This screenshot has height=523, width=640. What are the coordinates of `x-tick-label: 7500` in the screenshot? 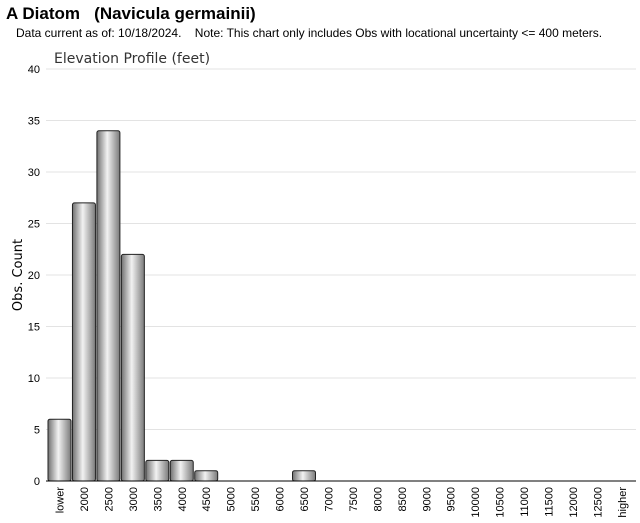 It's located at (354, 499).